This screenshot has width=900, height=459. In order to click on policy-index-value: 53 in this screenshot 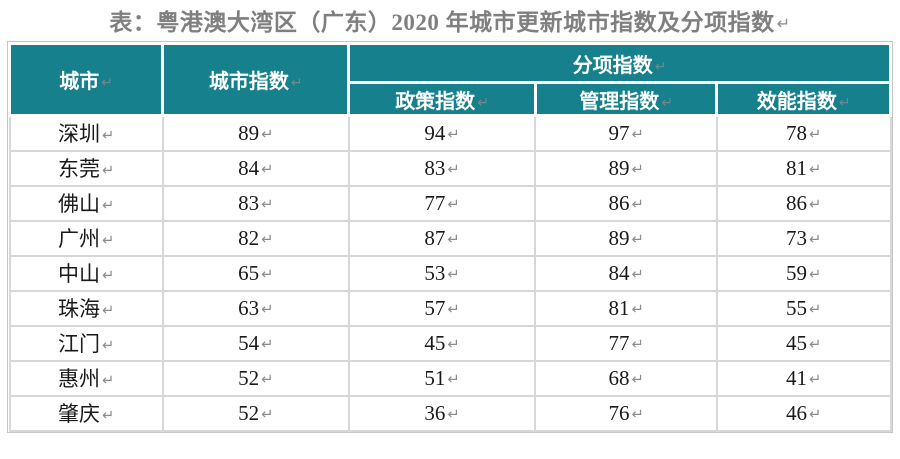, I will do `click(435, 272)`.